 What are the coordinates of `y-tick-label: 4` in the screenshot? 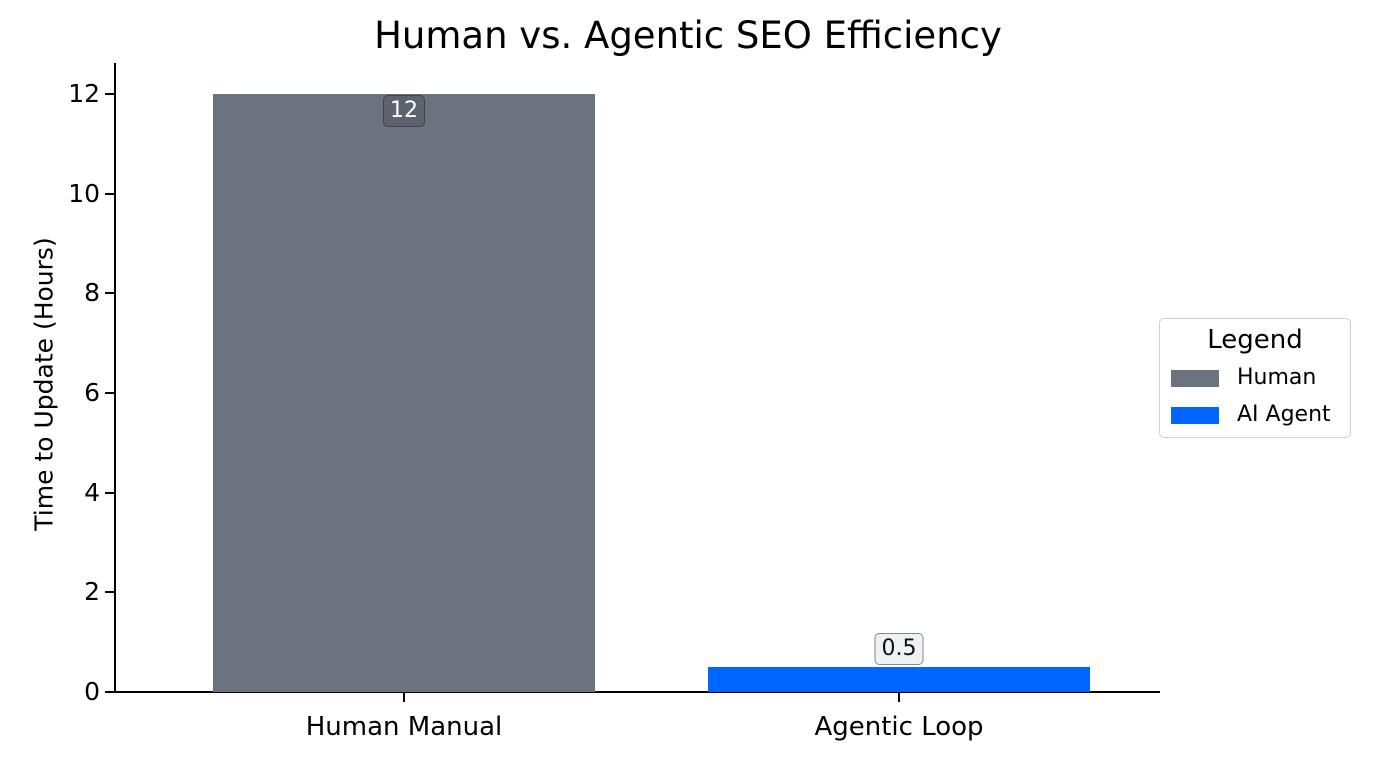 It's located at (92, 492).